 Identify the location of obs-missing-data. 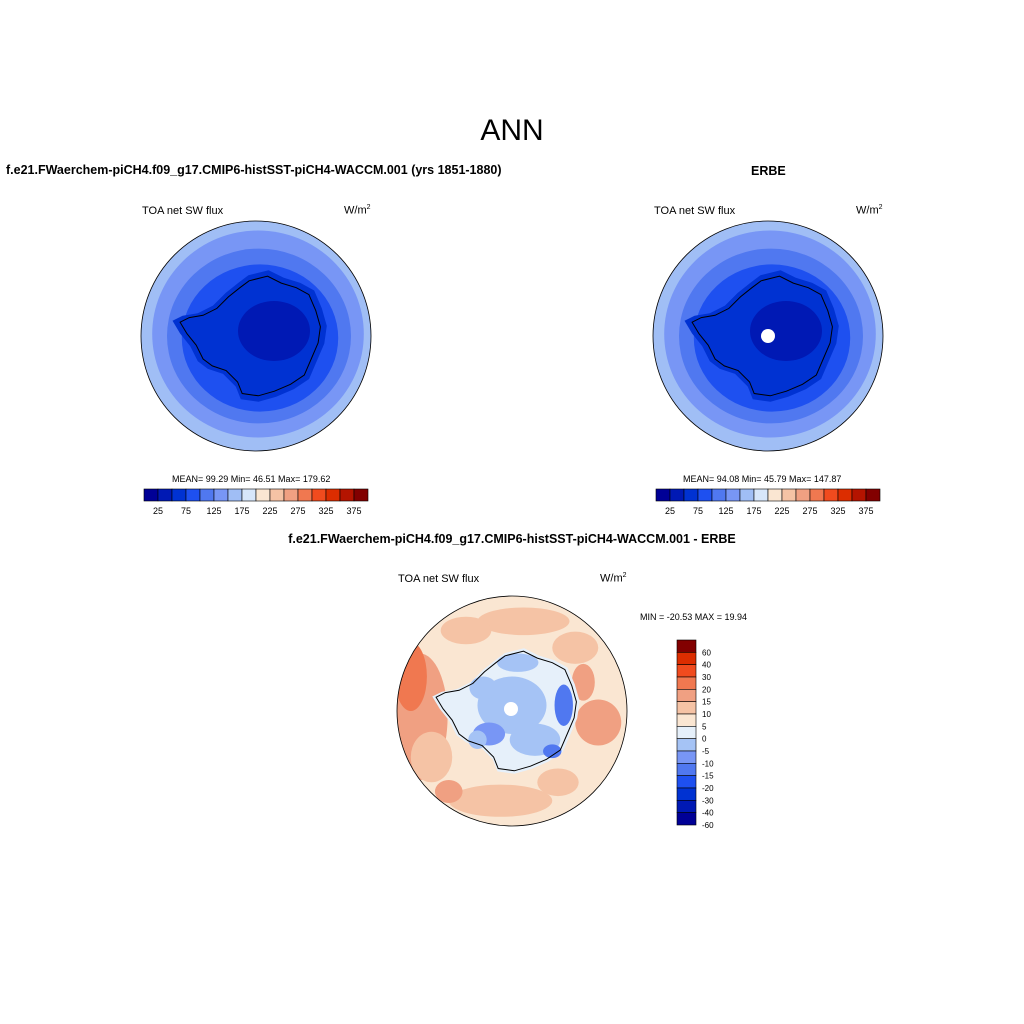
(768, 336).